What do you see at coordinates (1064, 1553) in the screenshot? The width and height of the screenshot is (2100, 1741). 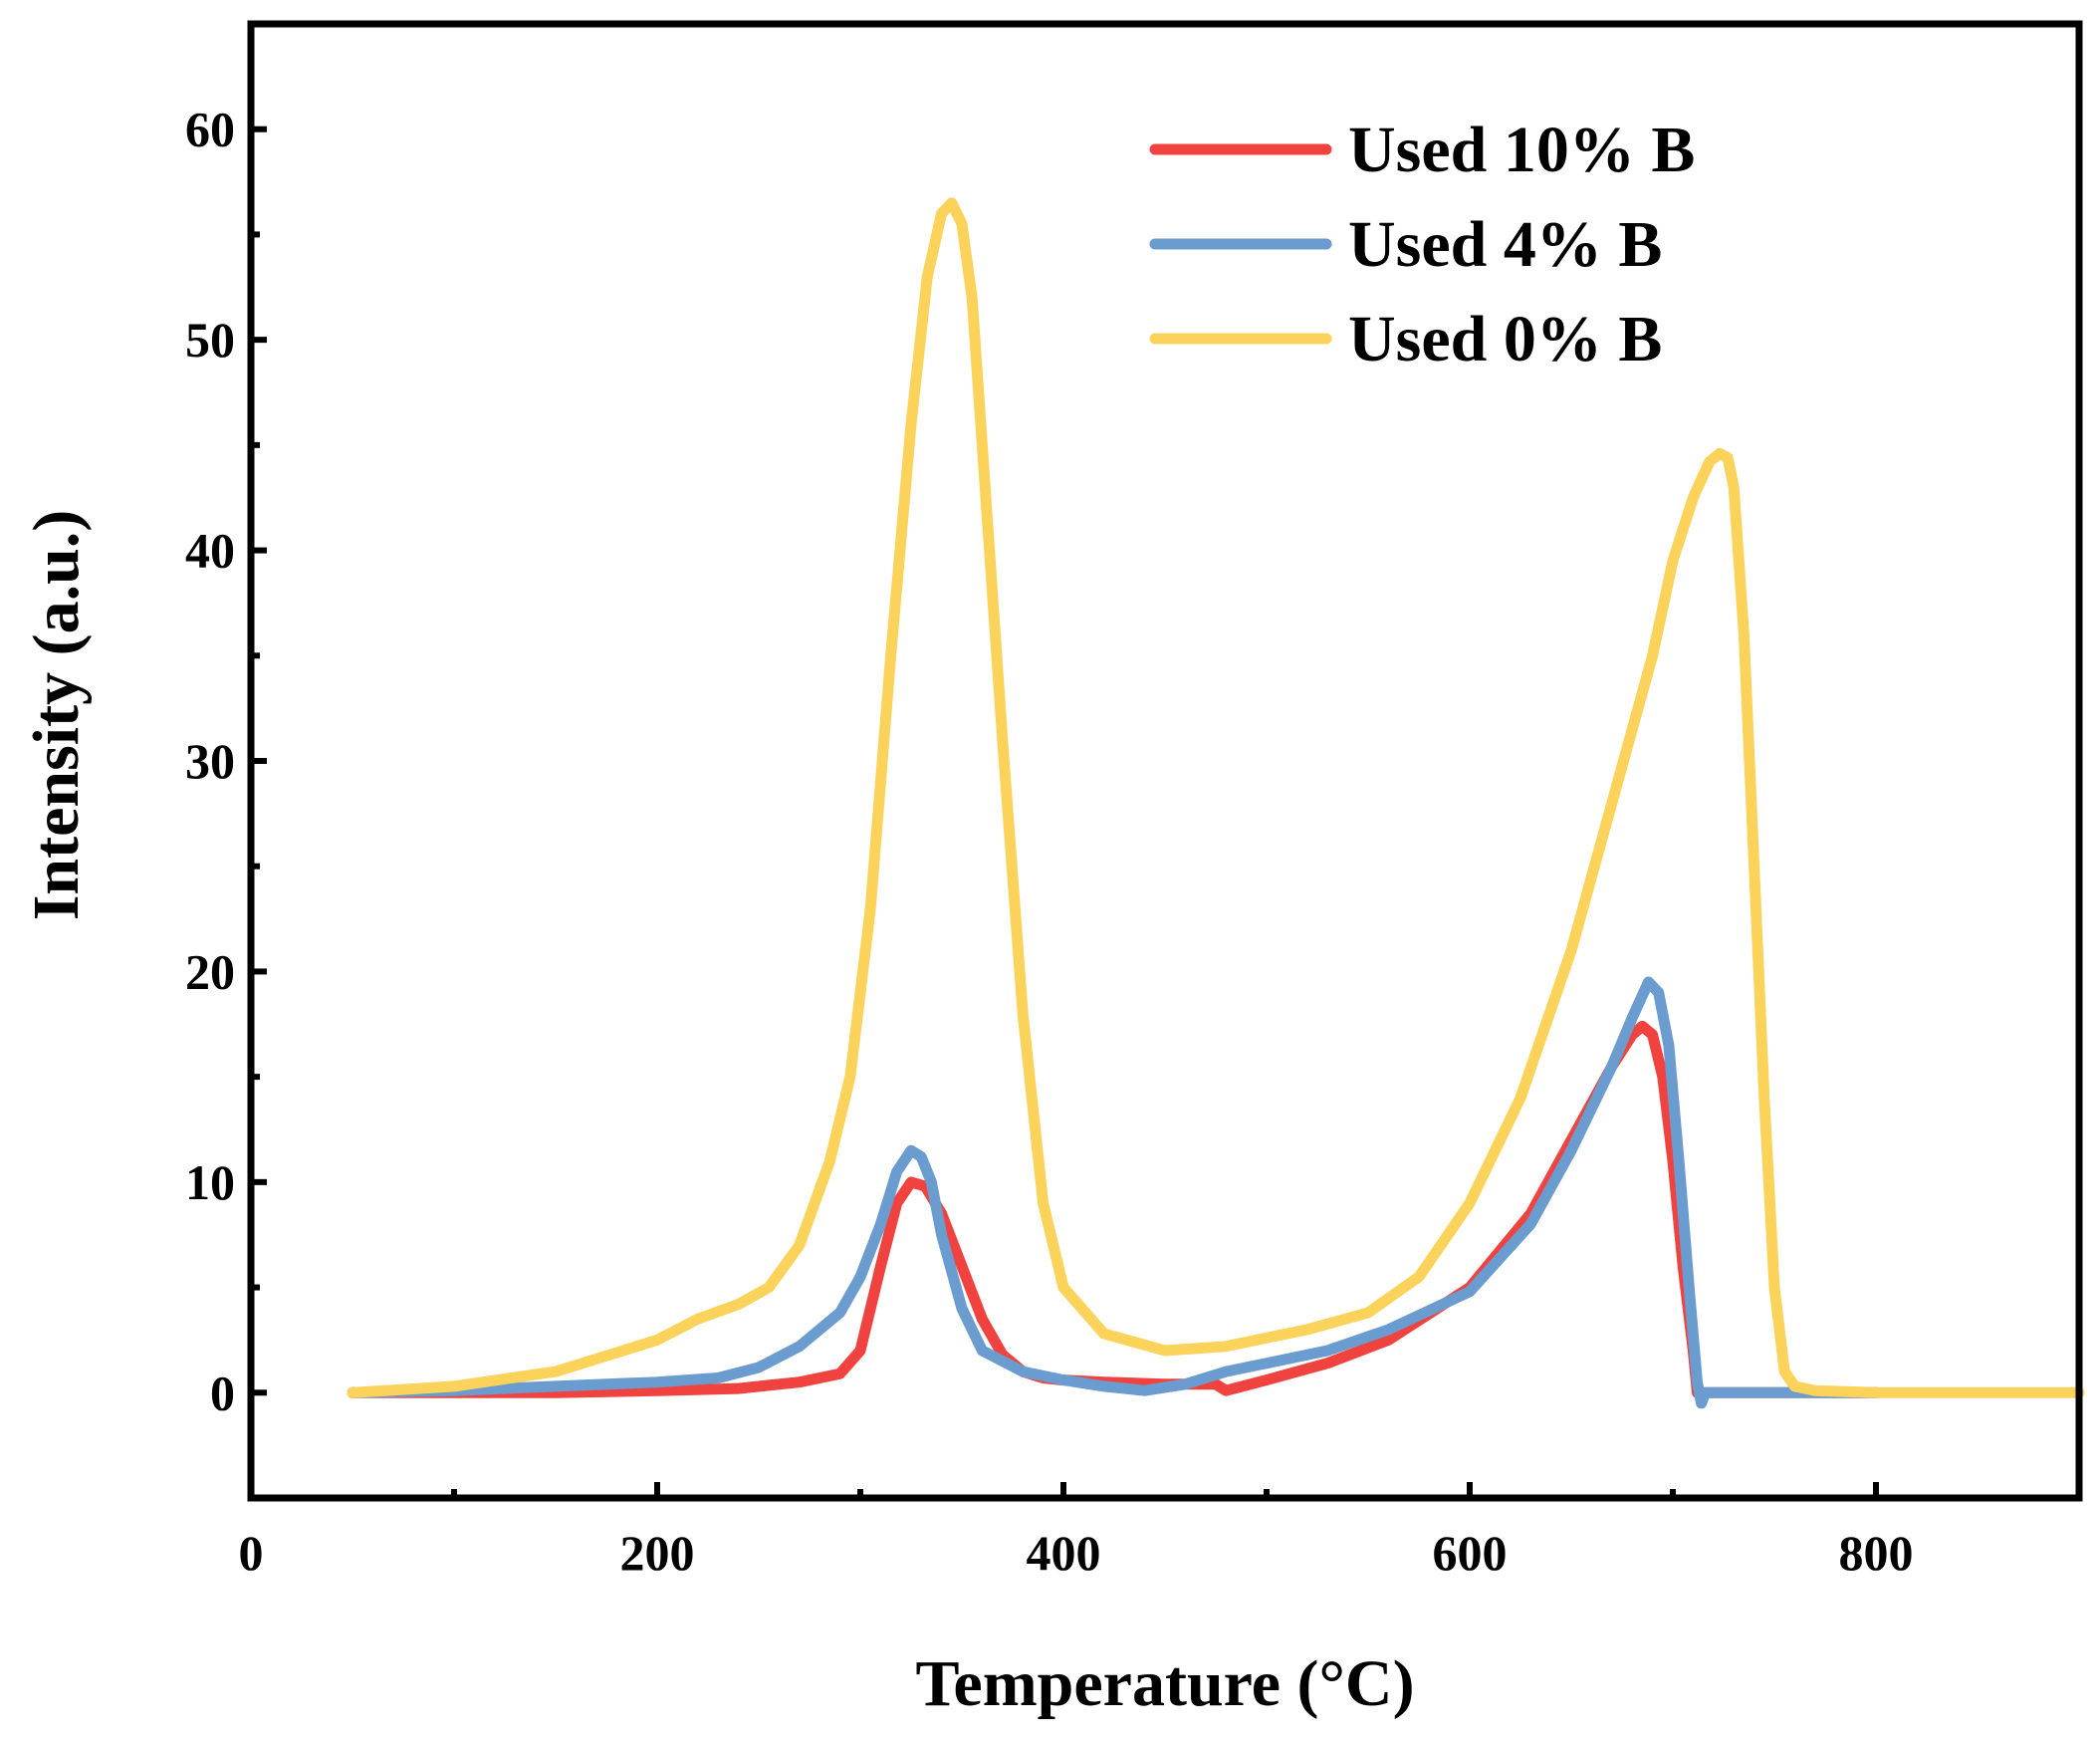 I see `x-tick-label: 400` at bounding box center [1064, 1553].